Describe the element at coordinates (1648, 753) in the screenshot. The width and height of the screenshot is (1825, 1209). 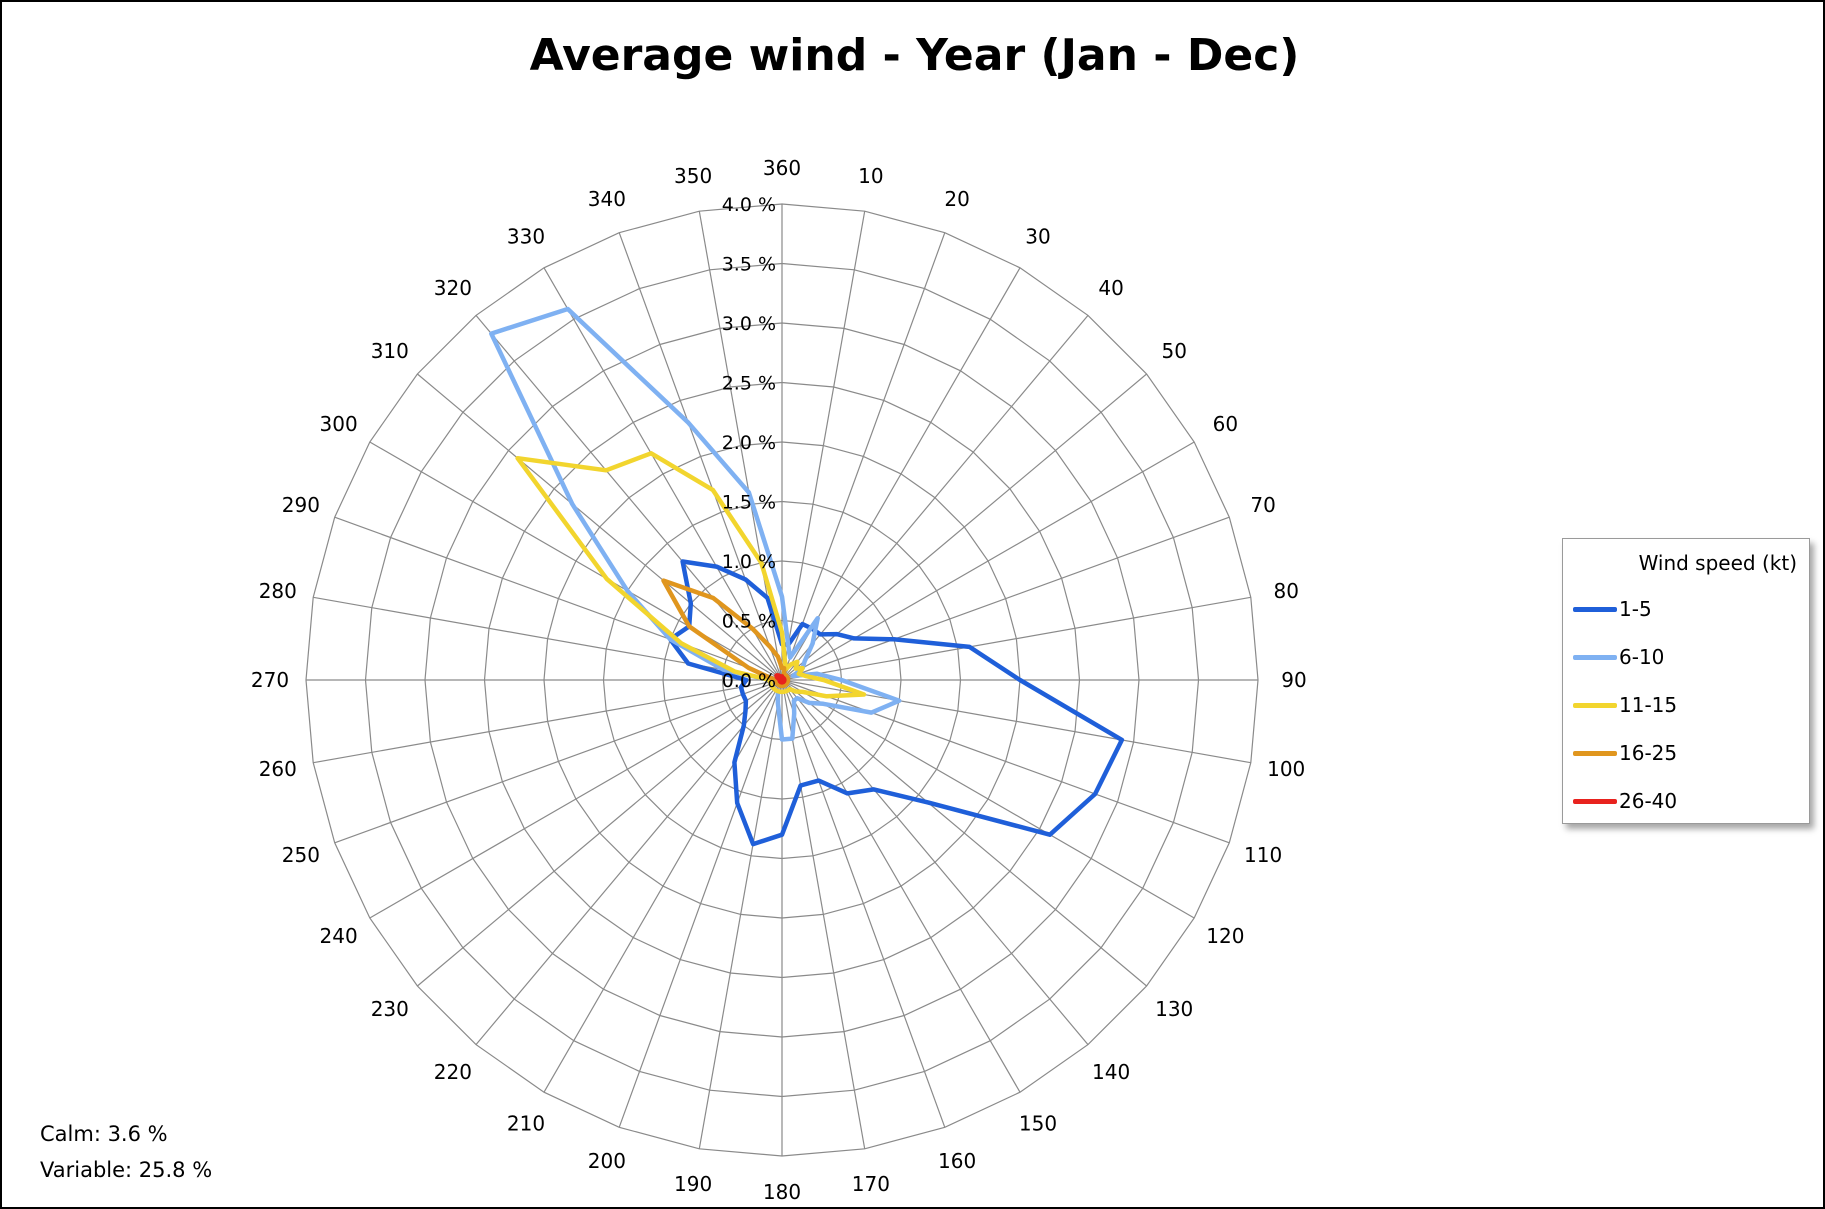
I see `legend-label-16-25: 16-25` at that location.